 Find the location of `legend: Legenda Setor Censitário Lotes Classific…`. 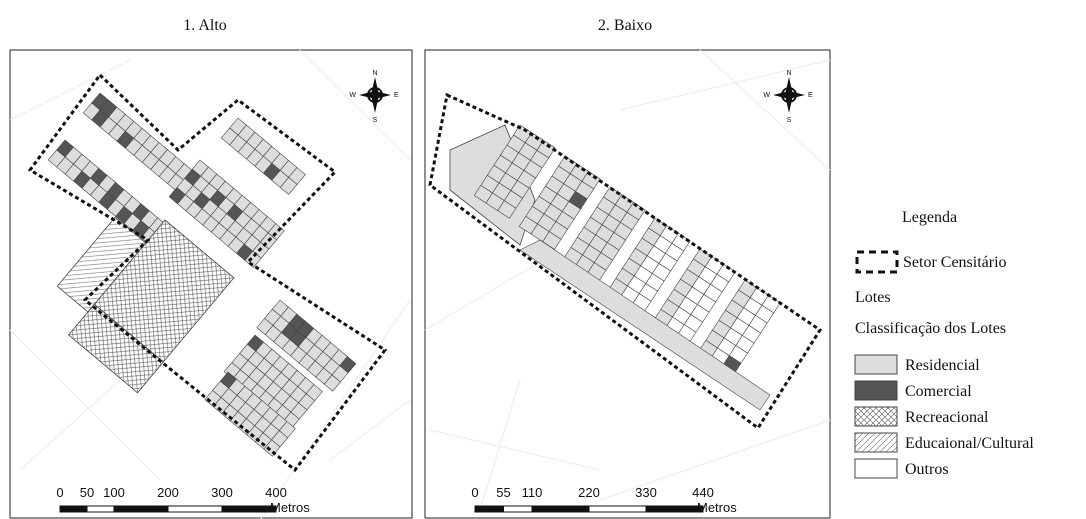

legend: Legenda Setor Censitário Lotes Classific… is located at coordinates (944, 344).